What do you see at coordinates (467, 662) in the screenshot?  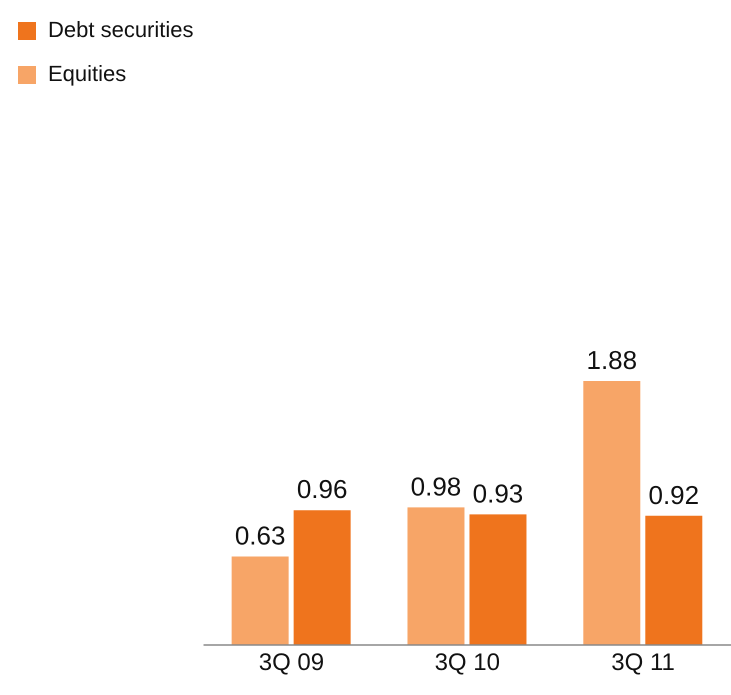 I see `x-tick-label: 3Q 10` at bounding box center [467, 662].